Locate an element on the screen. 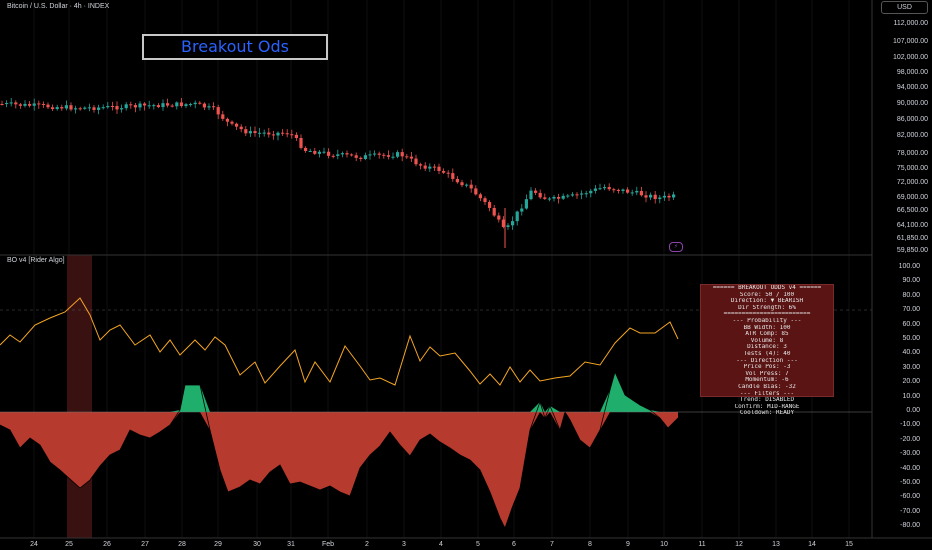 The height and width of the screenshot is (550, 932). time-tick-label: 4 is located at coordinates (441, 544).